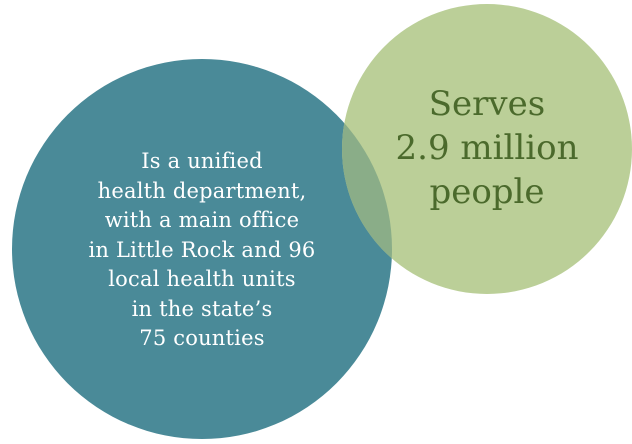 The width and height of the screenshot is (632, 444). Describe the element at coordinates (202, 220) in the screenshot. I see `left-text-line: with a main office` at that location.